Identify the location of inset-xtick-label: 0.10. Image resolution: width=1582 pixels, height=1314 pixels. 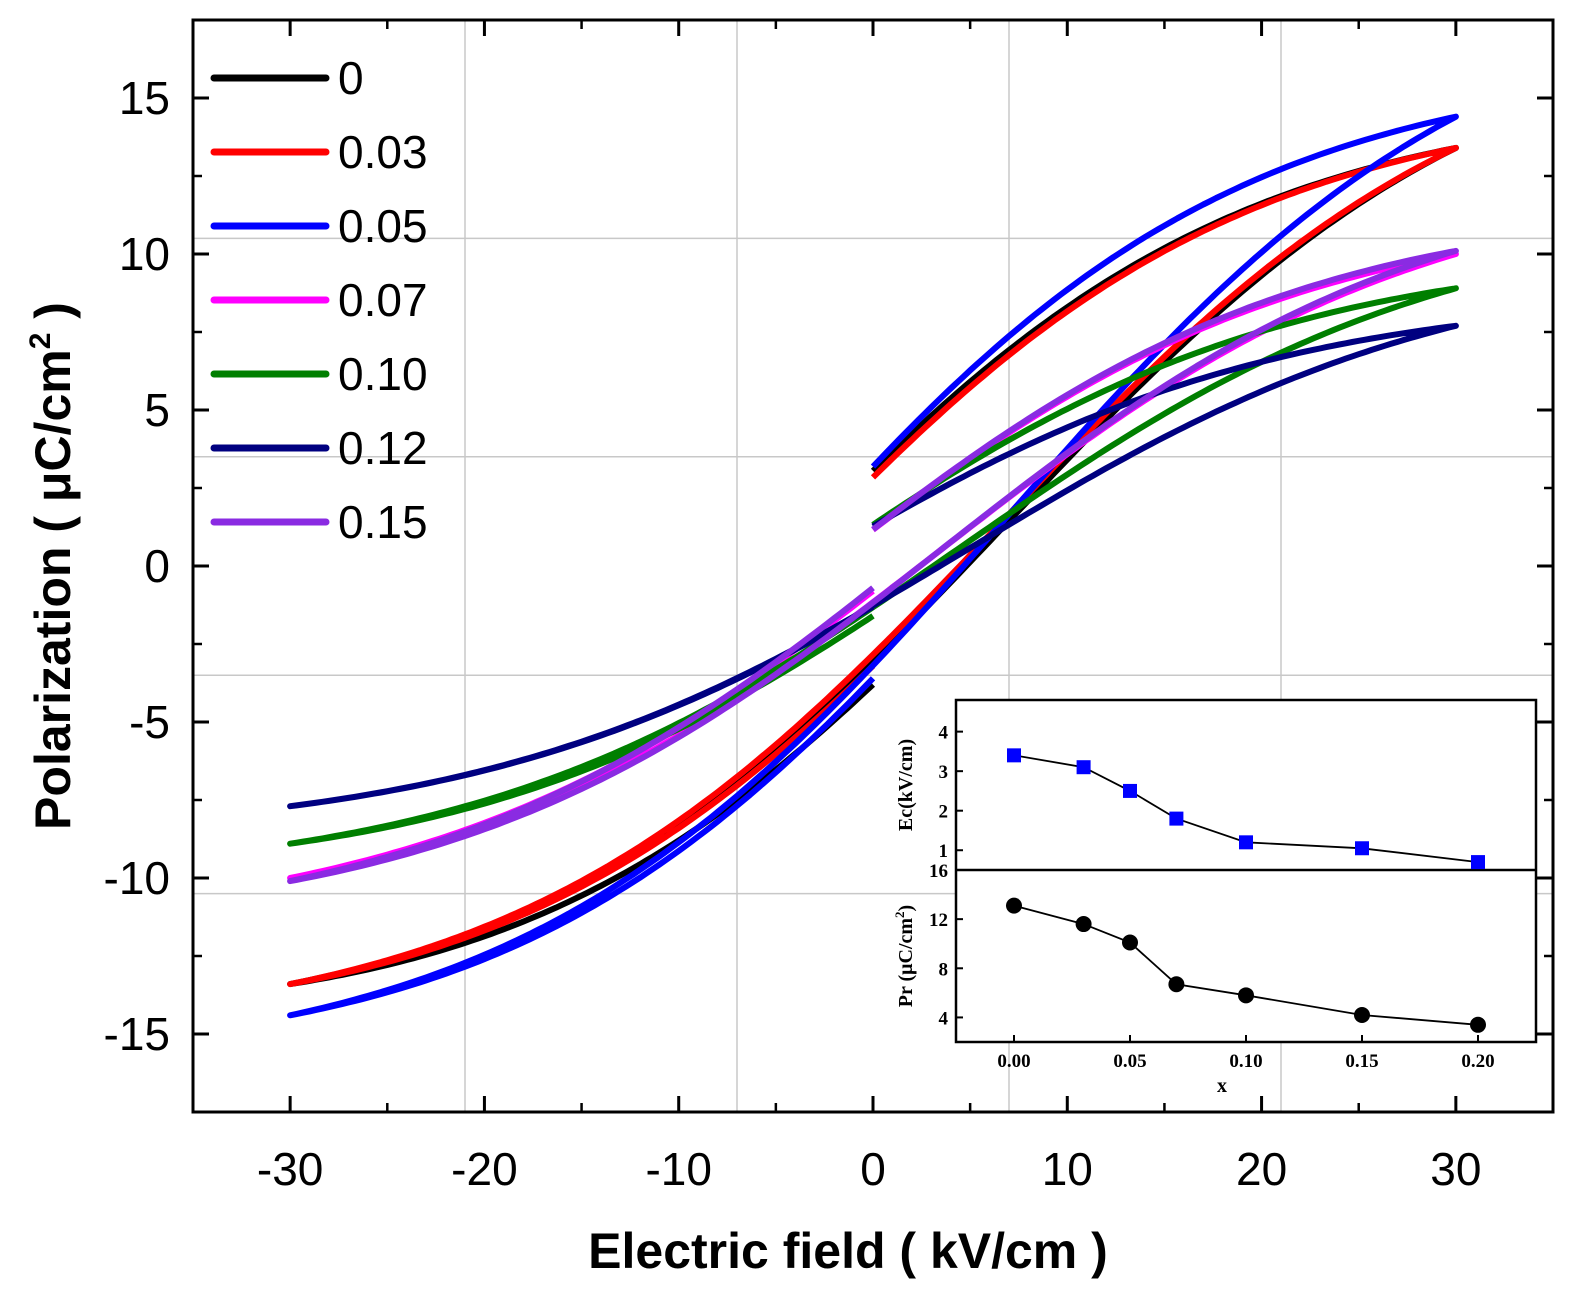
(1245, 1061).